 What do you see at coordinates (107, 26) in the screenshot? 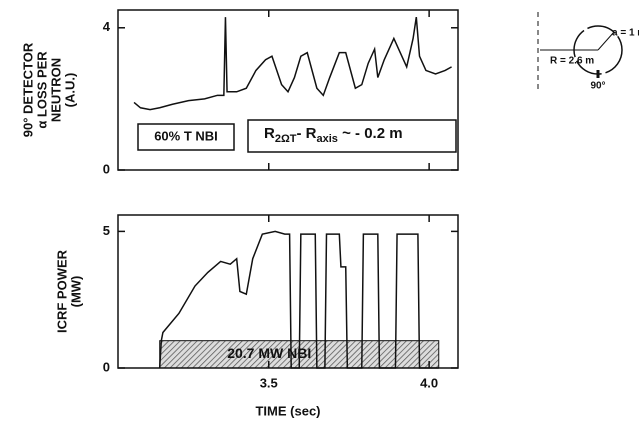
I see `y-tick-label: 4` at bounding box center [107, 26].